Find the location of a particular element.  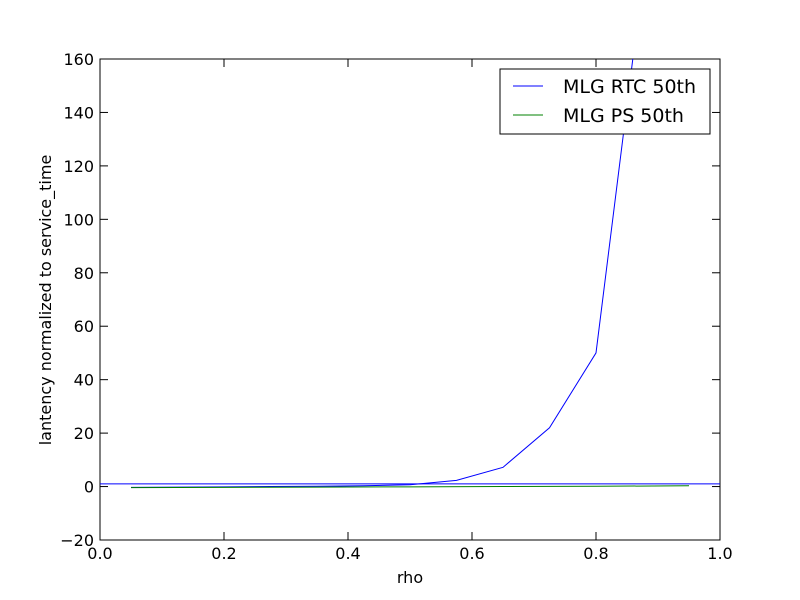

x-tick-label: 0.6 is located at coordinates (471, 553).